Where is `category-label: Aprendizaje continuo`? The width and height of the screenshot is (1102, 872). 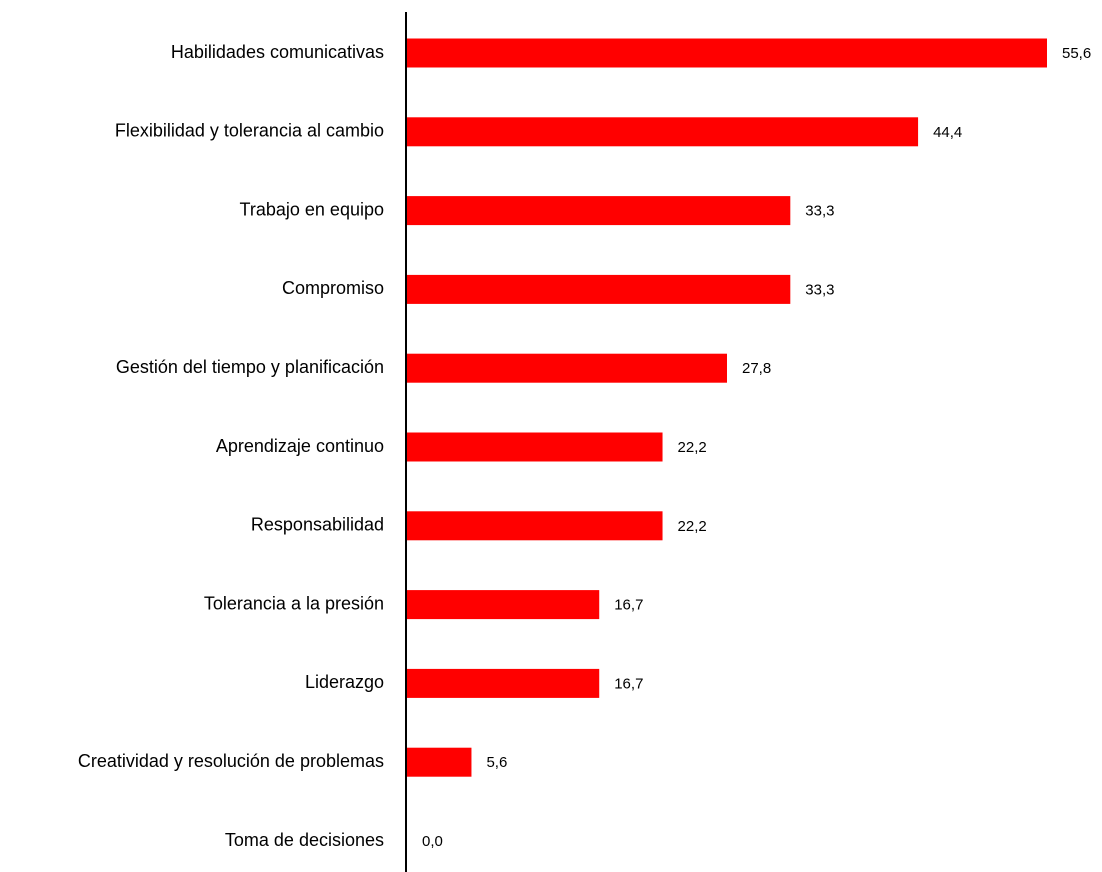
category-label: Aprendizaje continuo is located at coordinates (300, 446).